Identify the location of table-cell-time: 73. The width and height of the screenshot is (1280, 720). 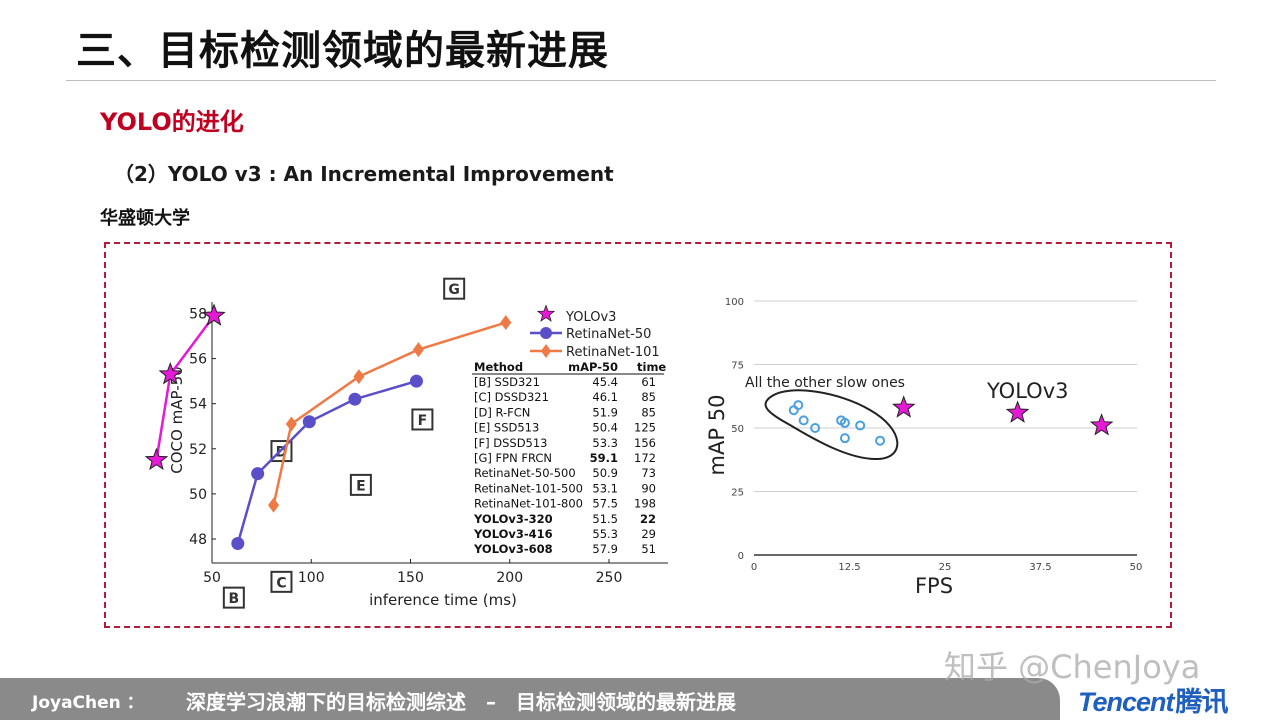
(648, 473).